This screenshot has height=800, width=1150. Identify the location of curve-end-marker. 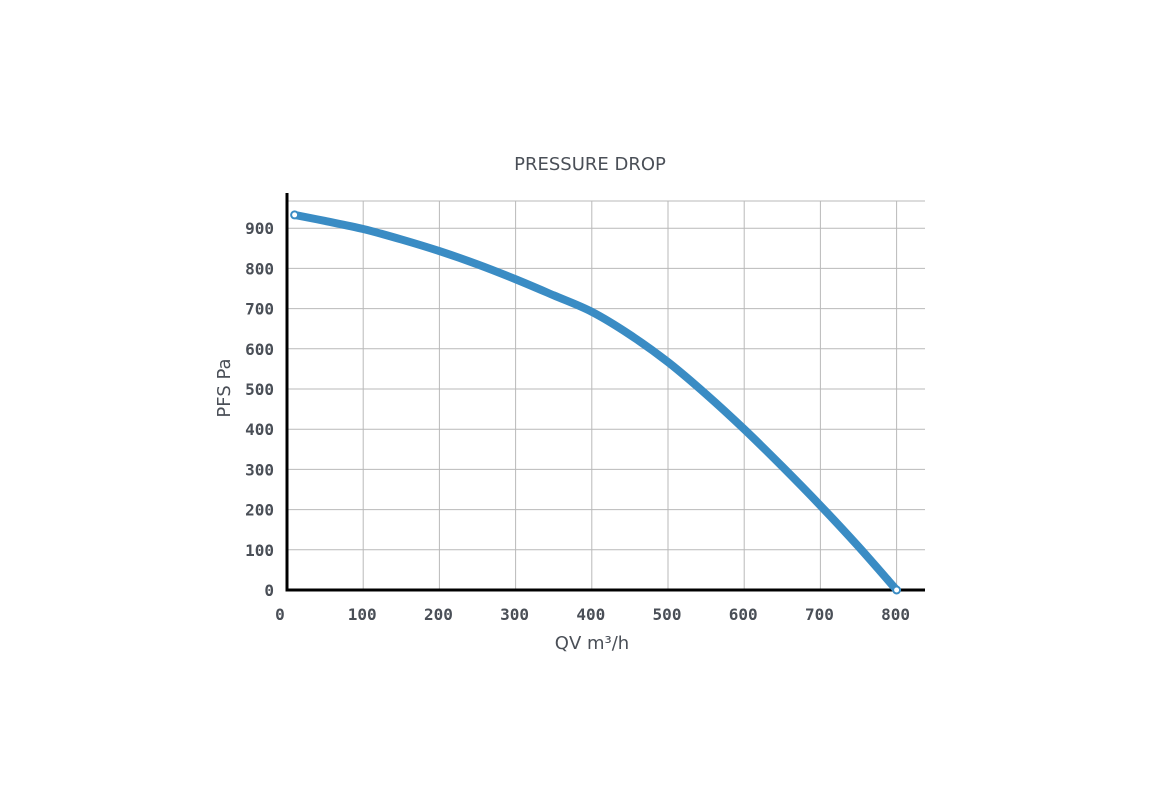
(897, 590).